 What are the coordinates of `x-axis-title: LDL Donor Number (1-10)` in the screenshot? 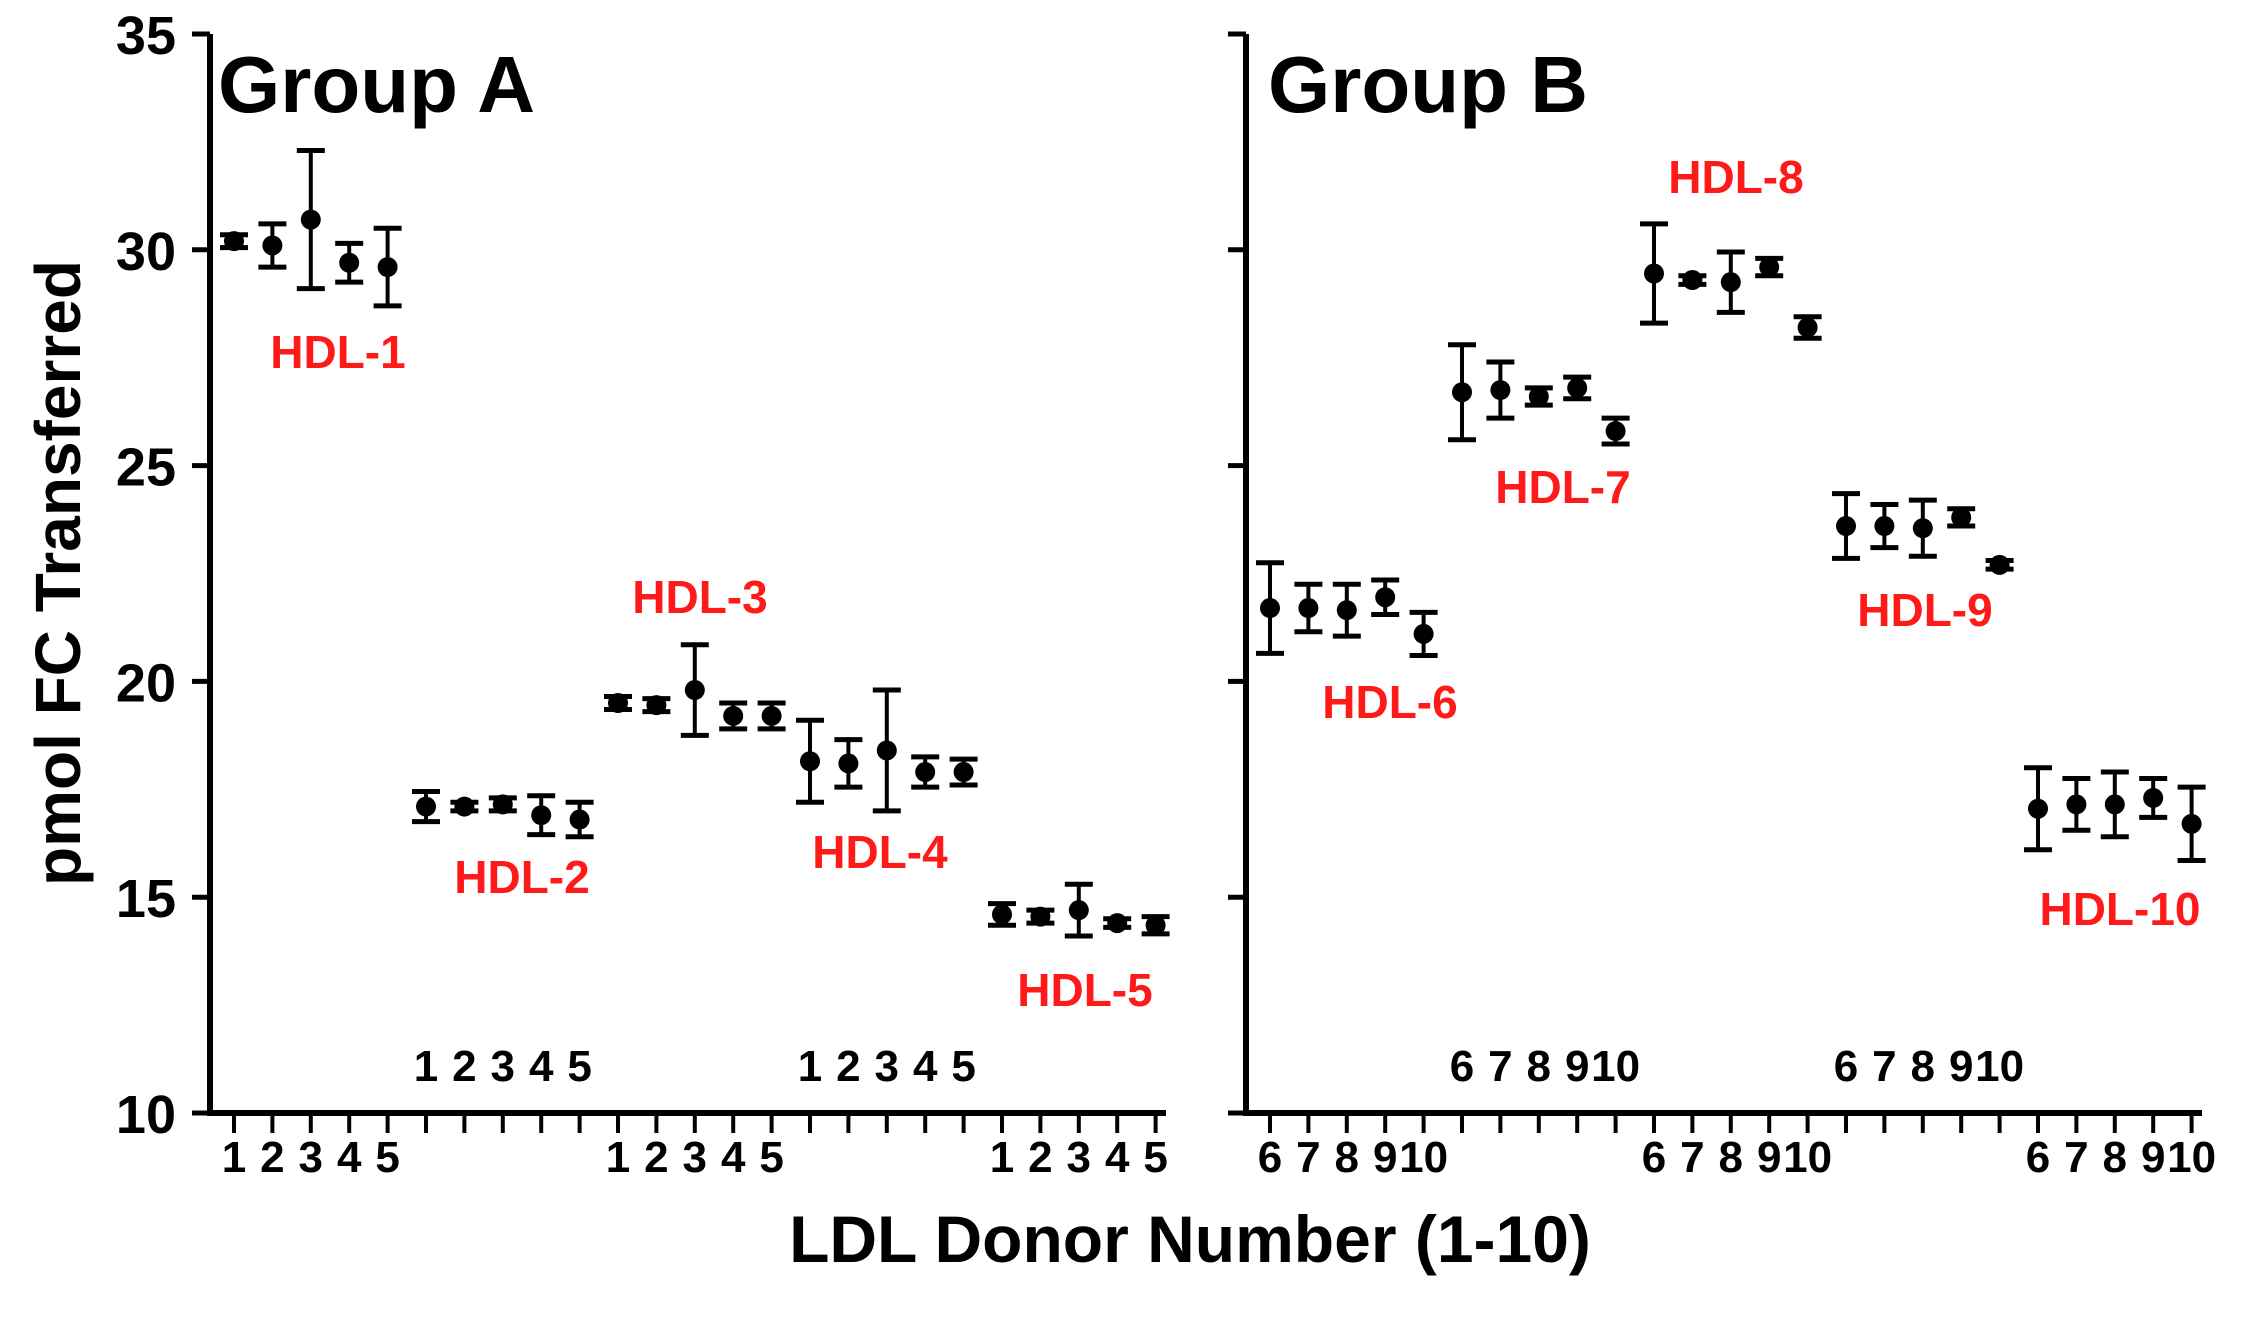 It's located at (1190, 1239).